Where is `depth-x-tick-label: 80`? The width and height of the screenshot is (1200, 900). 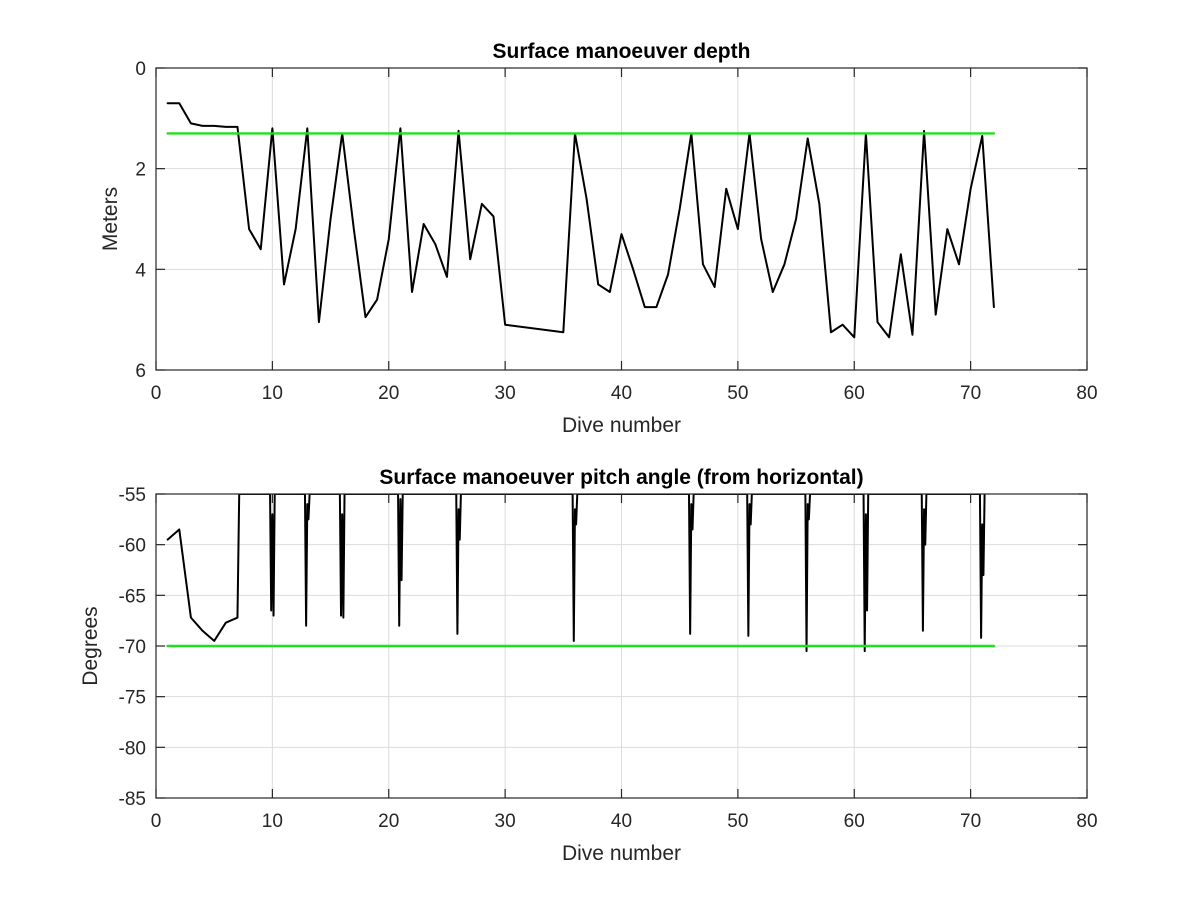
depth-x-tick-label: 80 is located at coordinates (1086, 393).